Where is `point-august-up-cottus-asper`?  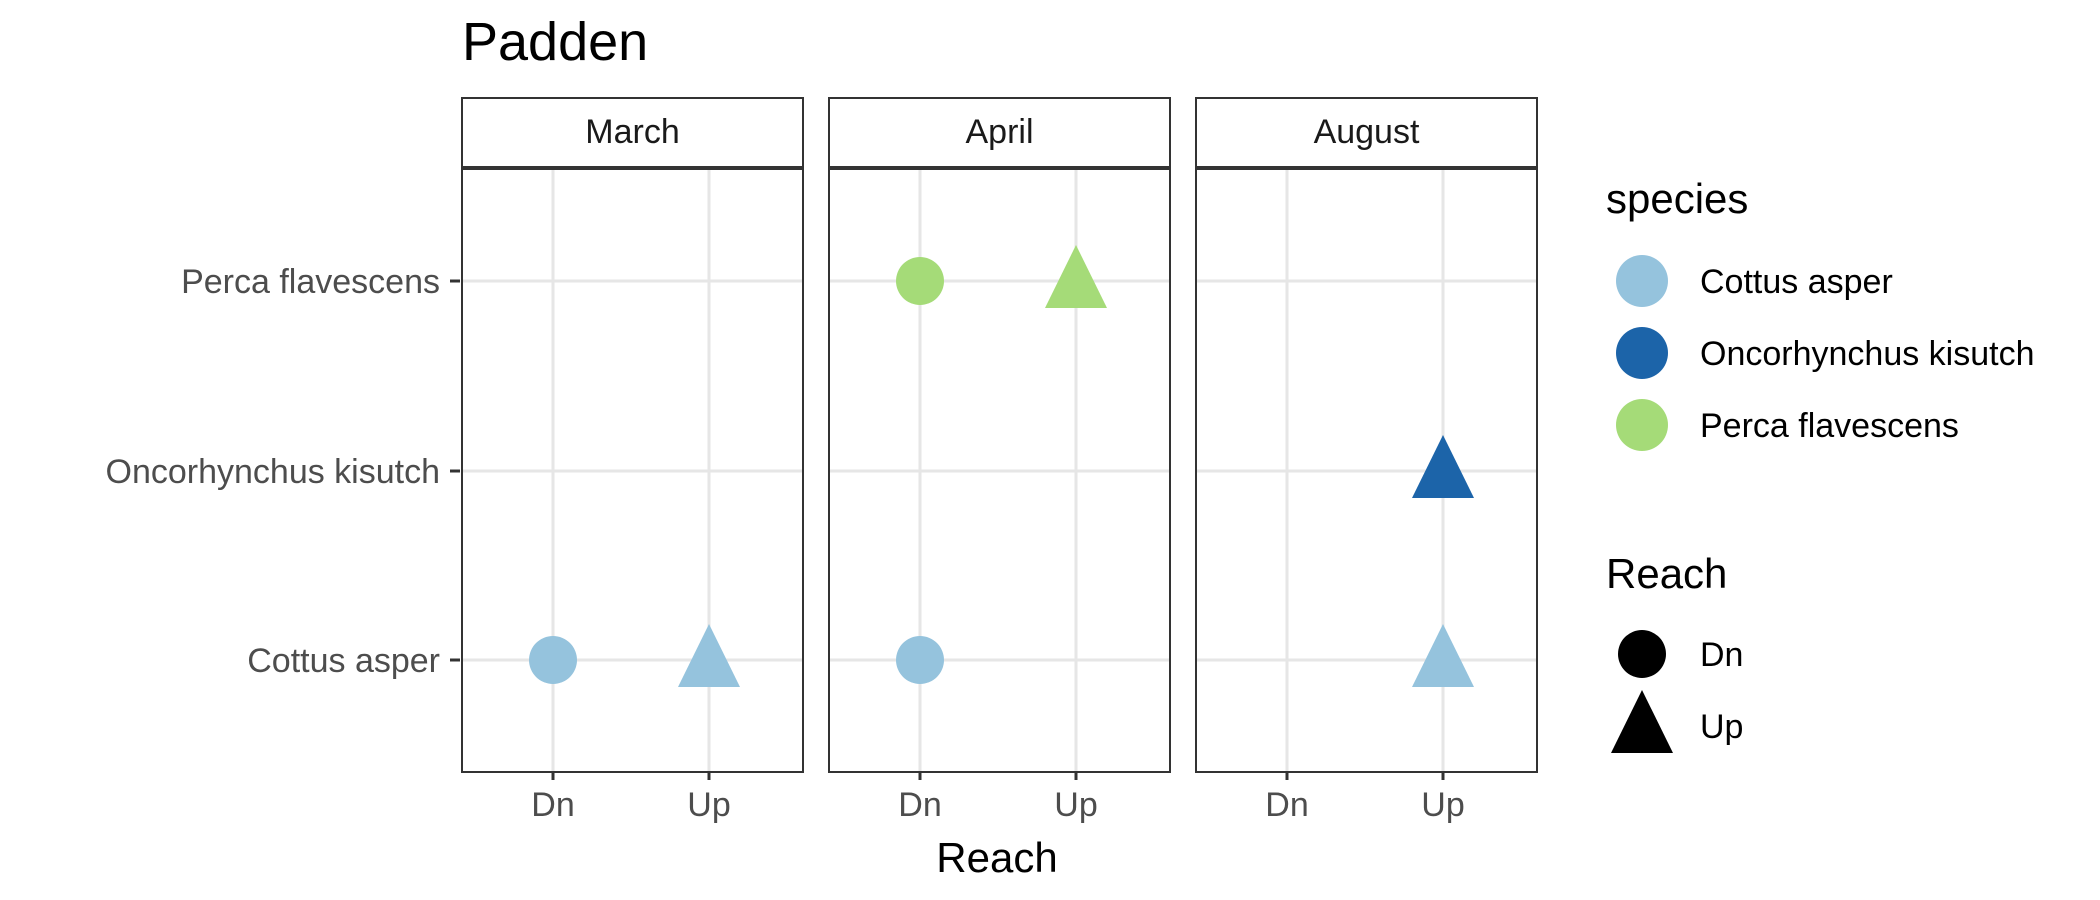
point-august-up-cottus-asper is located at coordinates (1443, 655).